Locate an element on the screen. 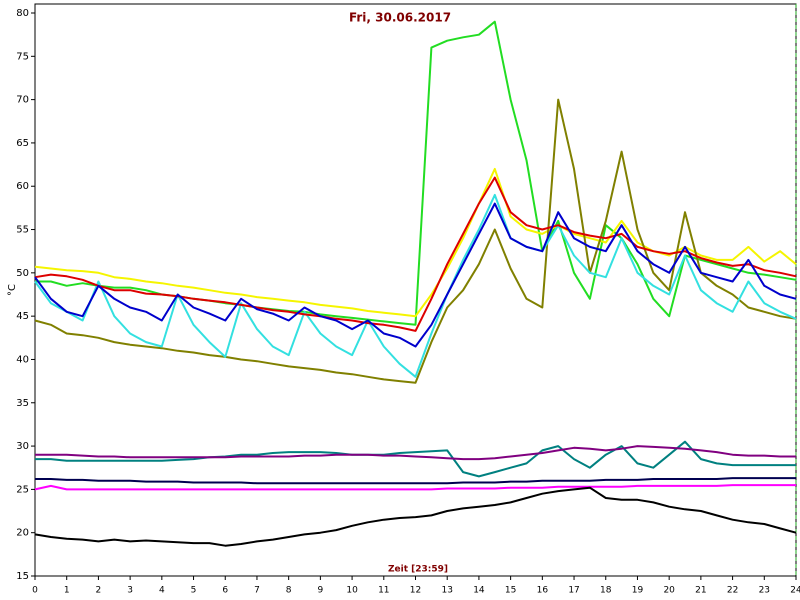  y-tick-label: 80 is located at coordinates (22, 13).